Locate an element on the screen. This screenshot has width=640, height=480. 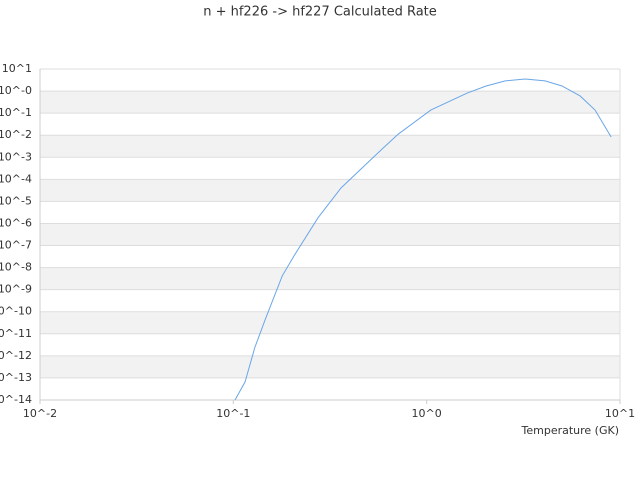
y-tick-label: 10^-10 is located at coordinates (16, 311).